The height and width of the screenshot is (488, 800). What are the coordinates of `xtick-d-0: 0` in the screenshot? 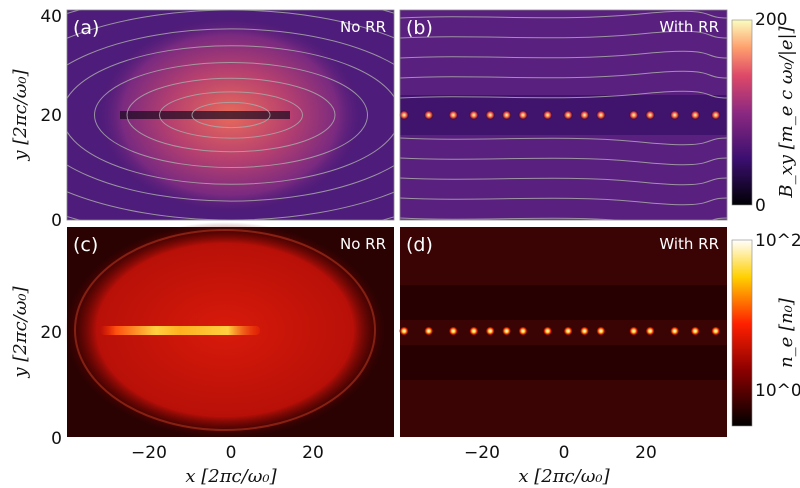 It's located at (564, 453).